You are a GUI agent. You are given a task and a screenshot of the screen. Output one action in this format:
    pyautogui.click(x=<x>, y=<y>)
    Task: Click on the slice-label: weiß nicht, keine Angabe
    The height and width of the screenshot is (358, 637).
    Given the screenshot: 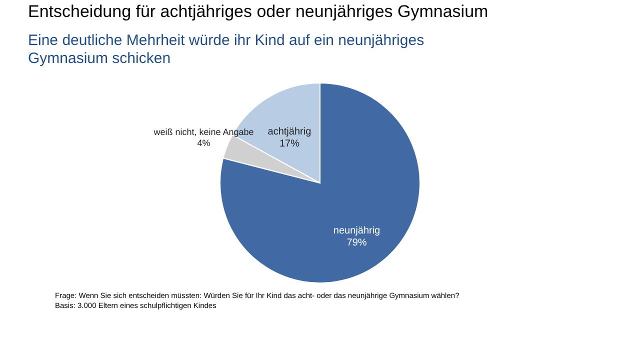 What is the action you would take?
    pyautogui.click(x=203, y=131)
    